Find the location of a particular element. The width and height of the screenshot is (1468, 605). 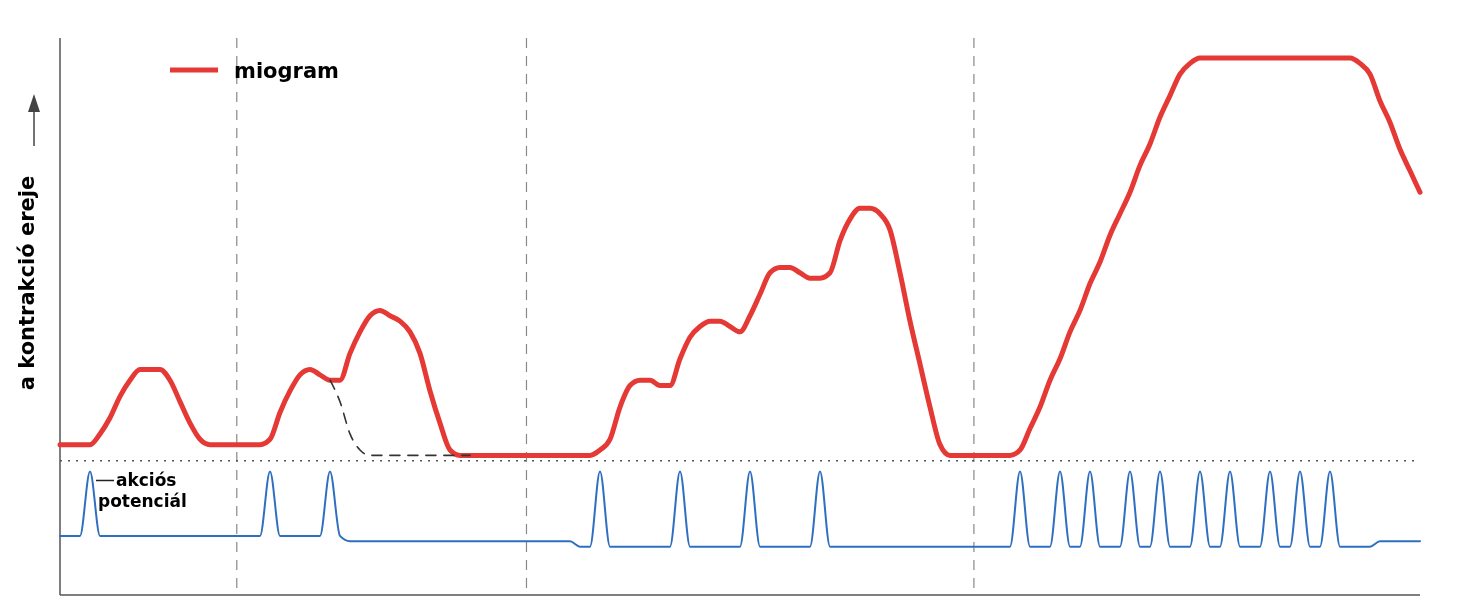

y-axis-title: a kontrakció ereje is located at coordinates (27, 283).